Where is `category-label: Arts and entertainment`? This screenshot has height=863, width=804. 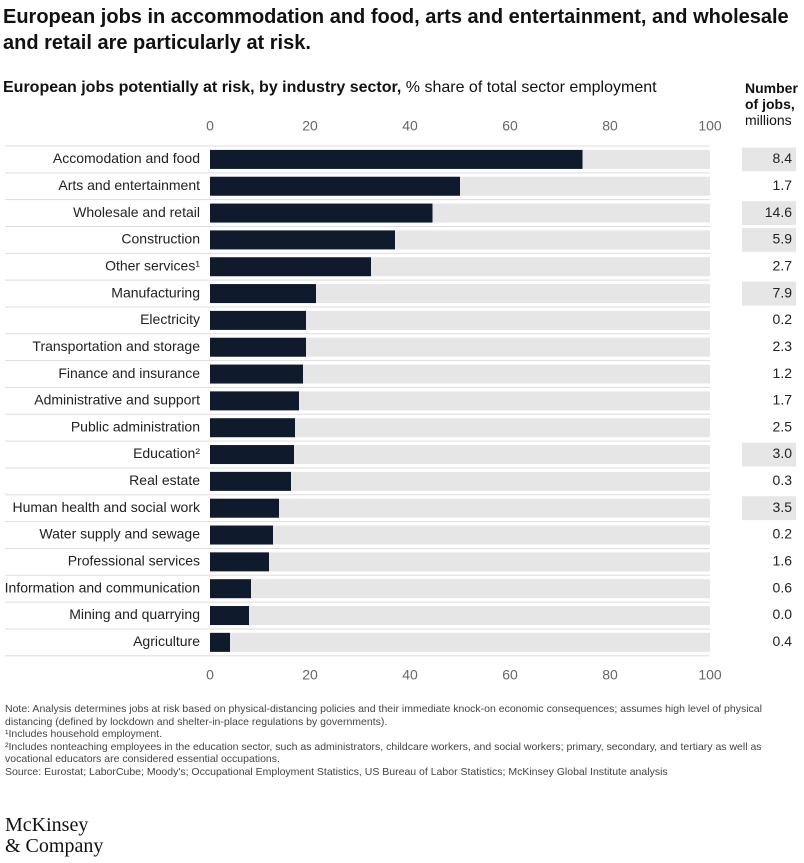
category-label: Arts and entertainment is located at coordinates (129, 185).